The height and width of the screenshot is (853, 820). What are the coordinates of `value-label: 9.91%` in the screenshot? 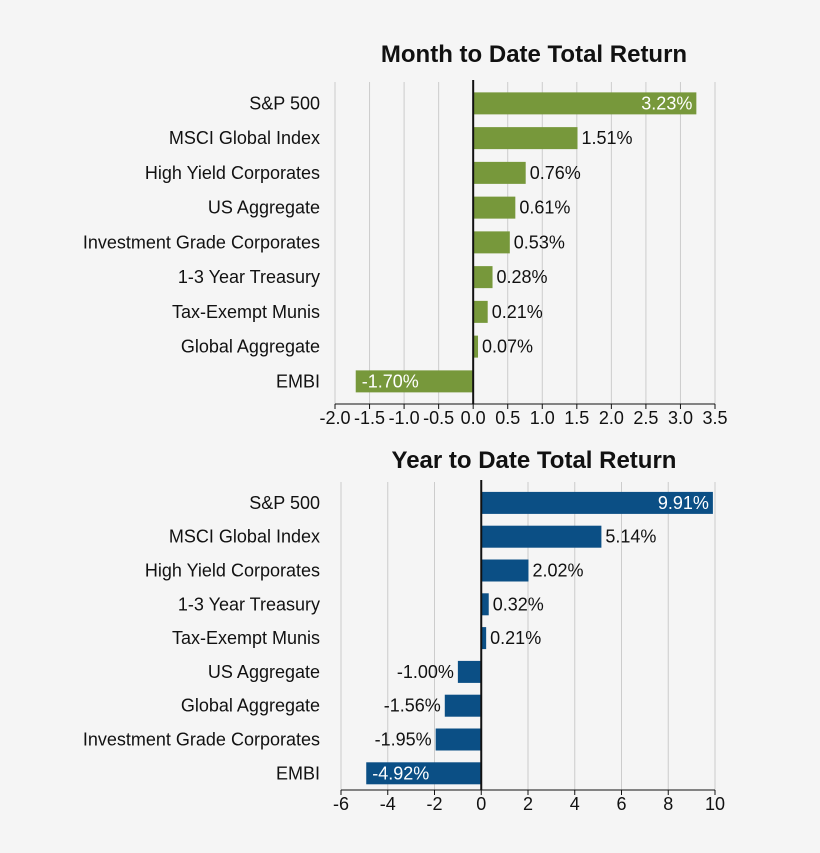 It's located at (683, 503).